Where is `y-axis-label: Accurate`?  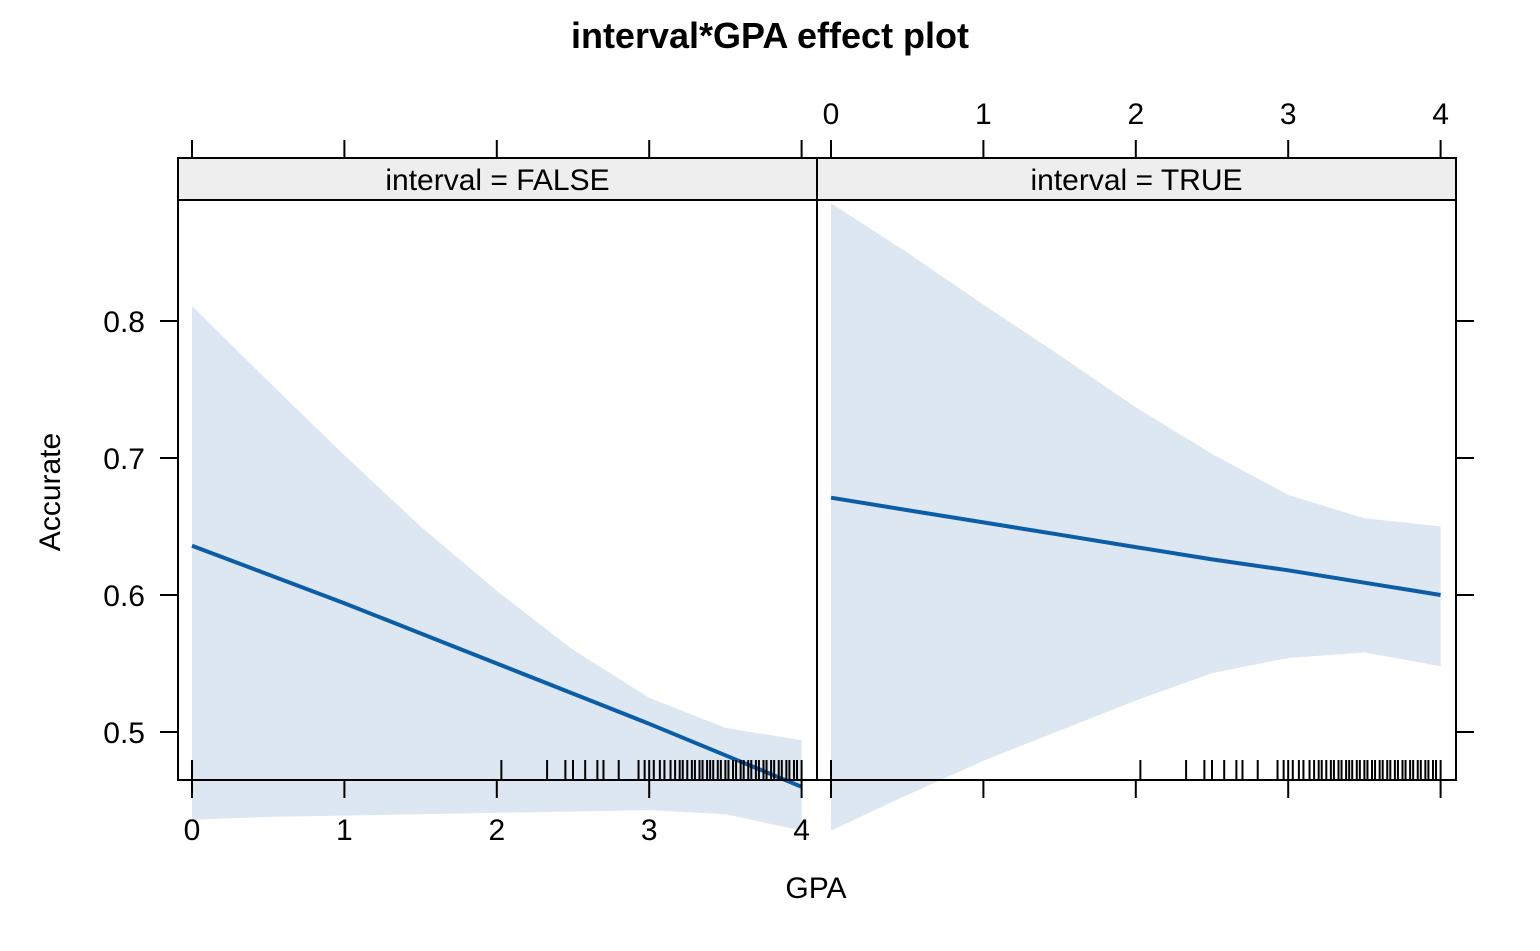
y-axis-label: Accurate is located at coordinates (50, 492).